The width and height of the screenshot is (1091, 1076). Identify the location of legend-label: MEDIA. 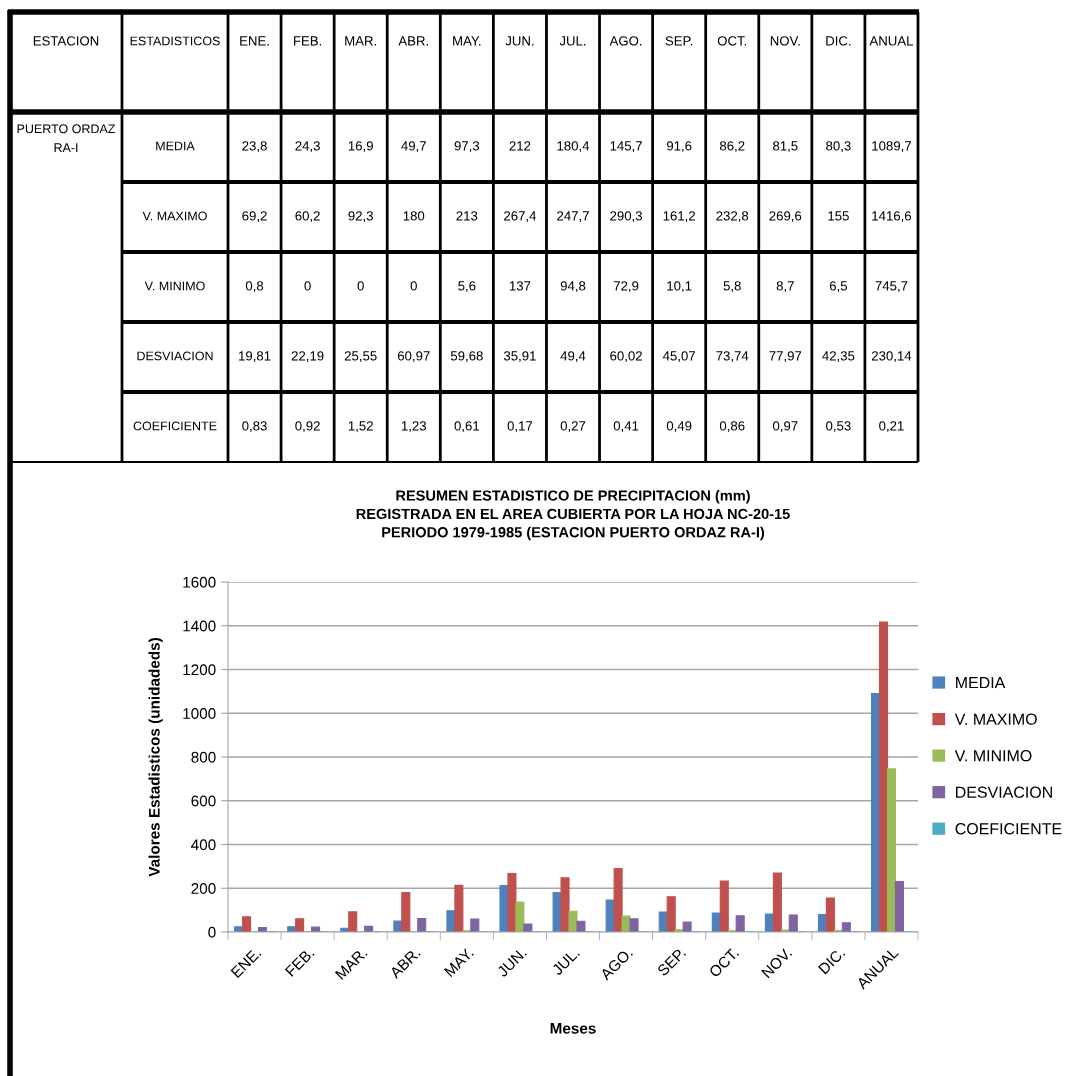
(981, 683).